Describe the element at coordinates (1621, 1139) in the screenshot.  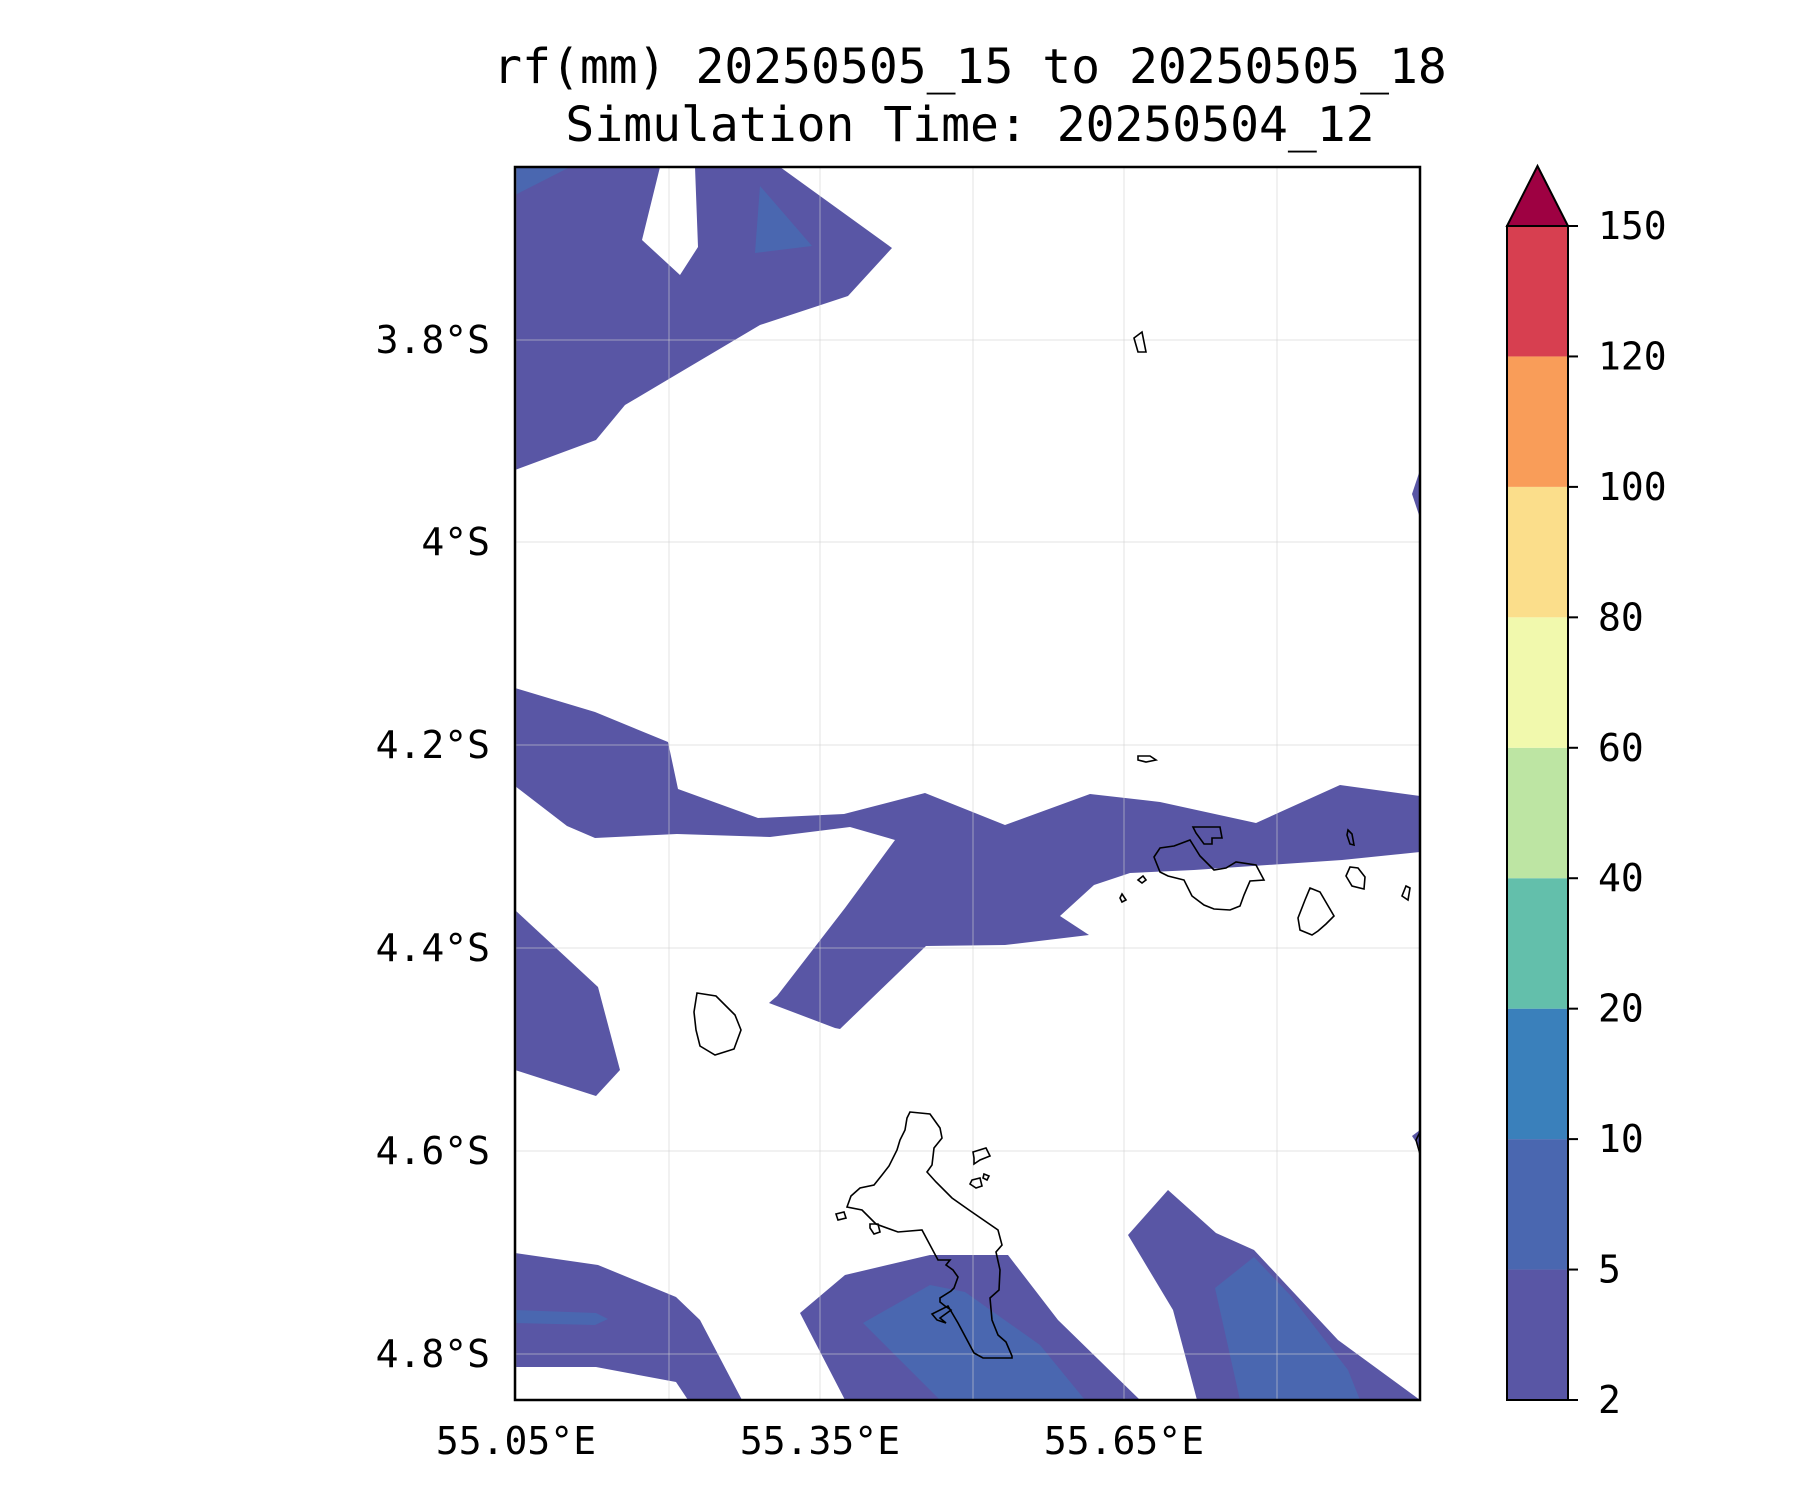
I see `colorbar-tick-label: 10` at that location.